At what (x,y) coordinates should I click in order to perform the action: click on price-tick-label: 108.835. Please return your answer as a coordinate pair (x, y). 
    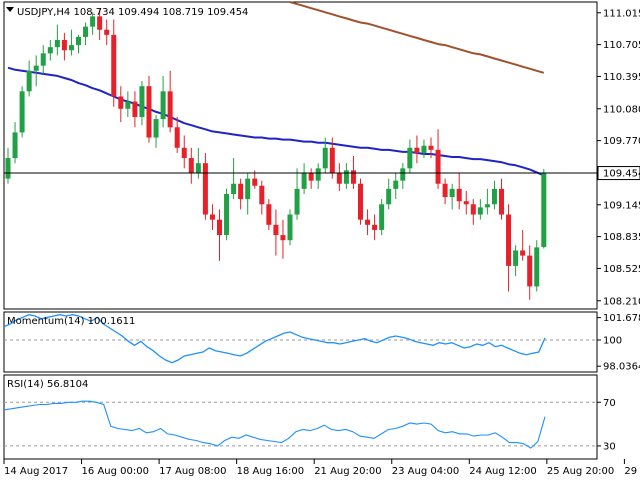
    Looking at the image, I should click on (621, 237).